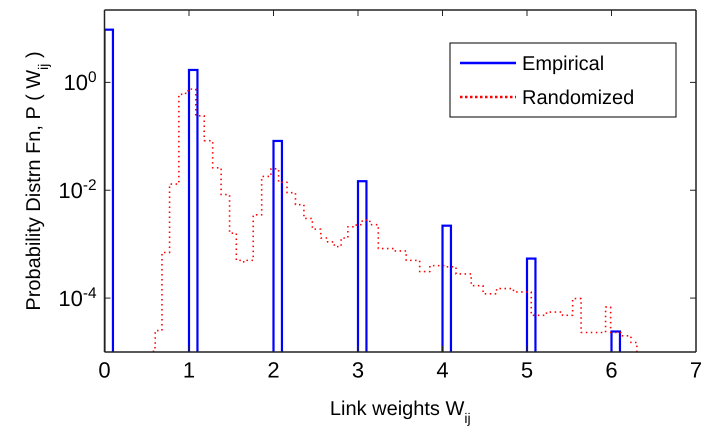 The width and height of the screenshot is (709, 427). Describe the element at coordinates (696, 370) in the screenshot. I see `x-tick-label: 7` at that location.